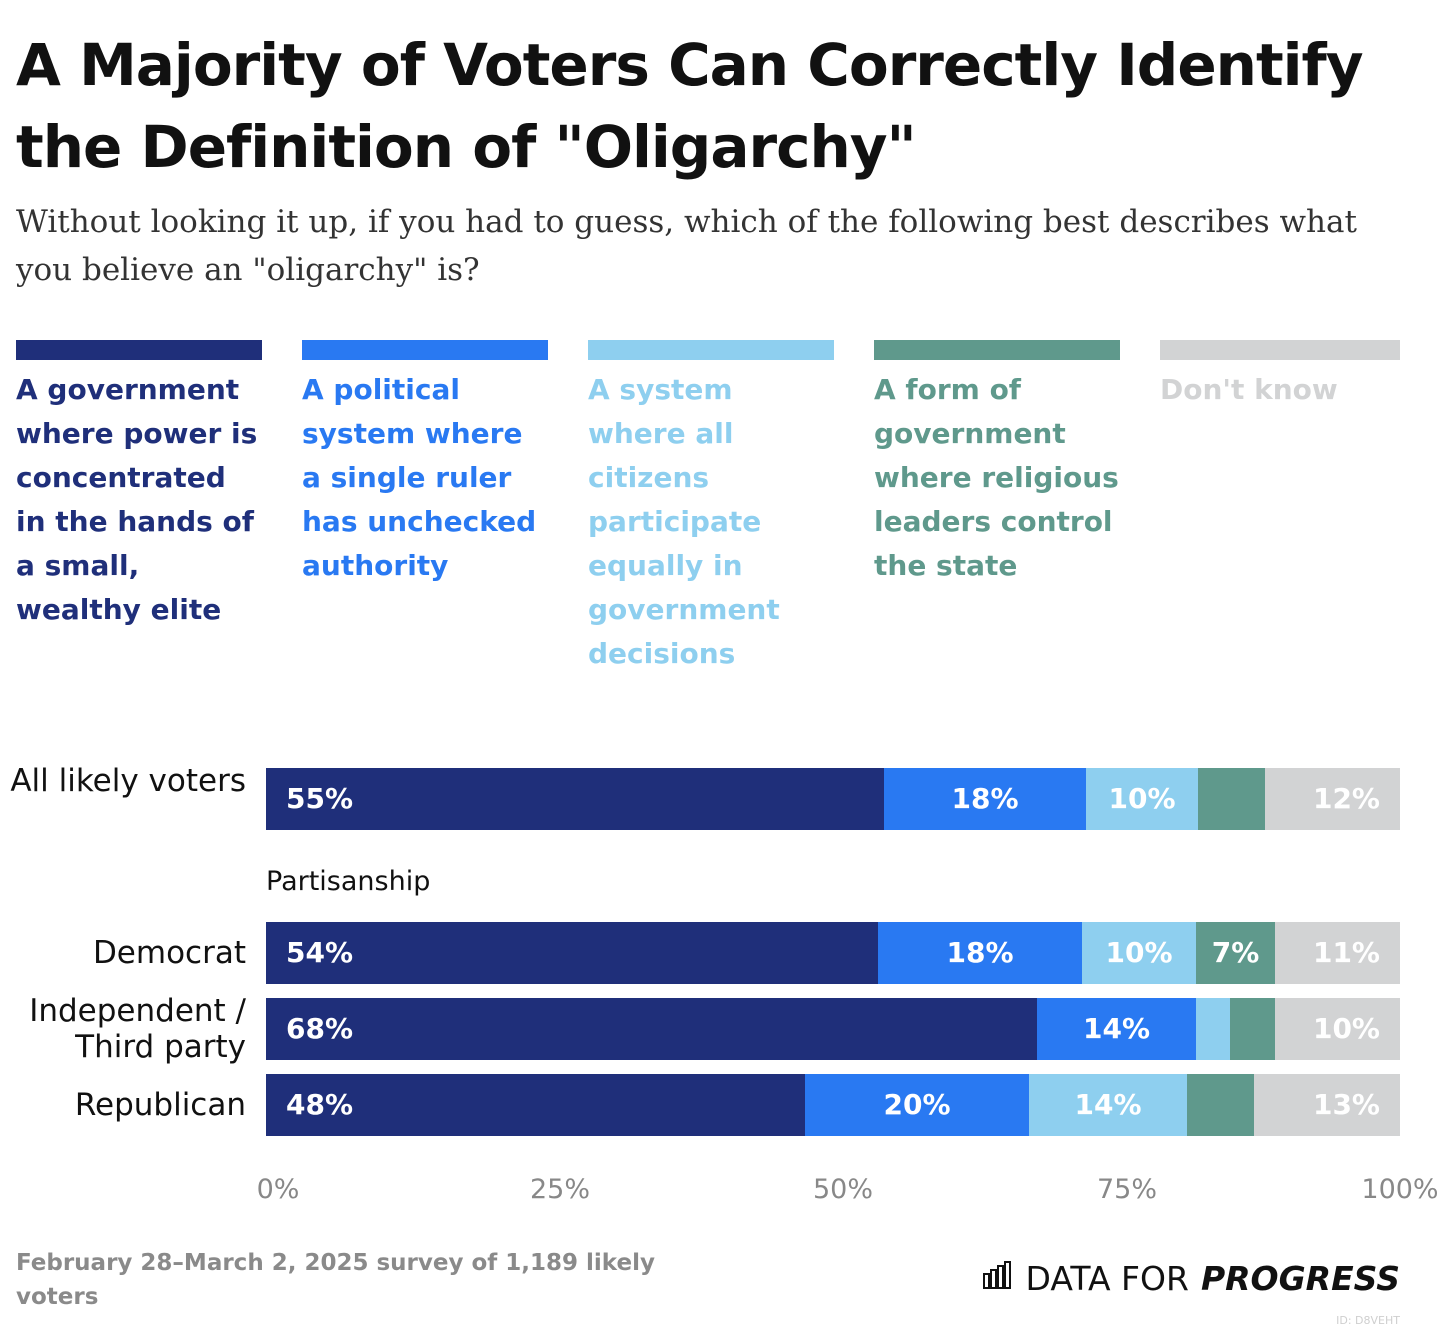 The height and width of the screenshot is (1330, 1440). I want to click on brand-logo: DATA FOR PROGRESS, so click(1191, 1278).